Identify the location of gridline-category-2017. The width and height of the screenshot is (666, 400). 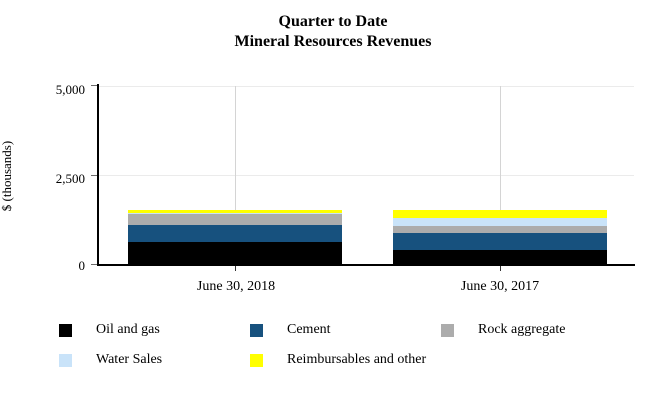
(500, 175).